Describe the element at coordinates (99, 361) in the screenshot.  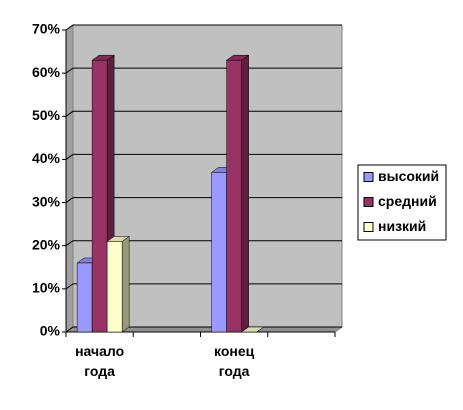
I see `x-tick-label: начало года` at that location.